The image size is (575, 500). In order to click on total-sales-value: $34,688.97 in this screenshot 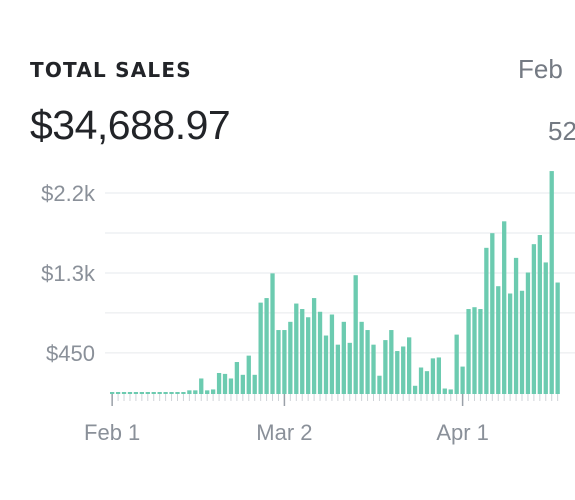, I will do `click(130, 125)`.